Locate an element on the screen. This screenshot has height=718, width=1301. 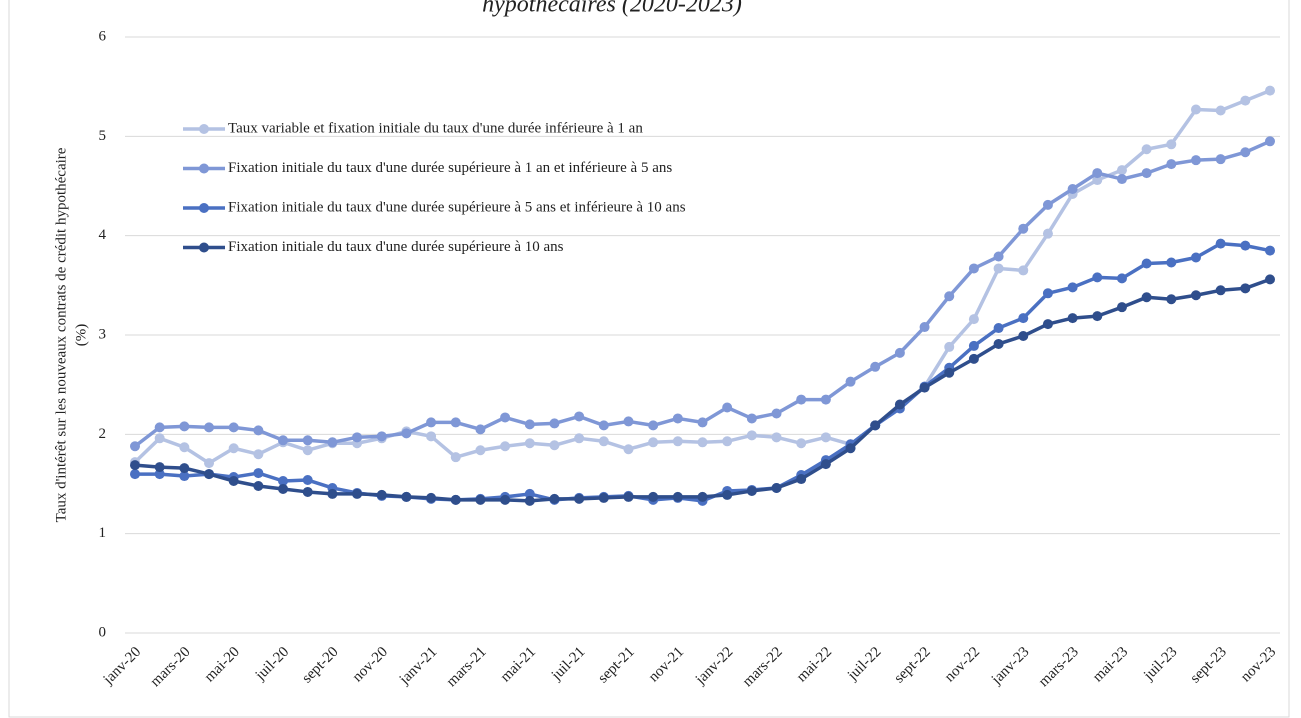
x-tick-label: nov-20 is located at coordinates (370, 664).